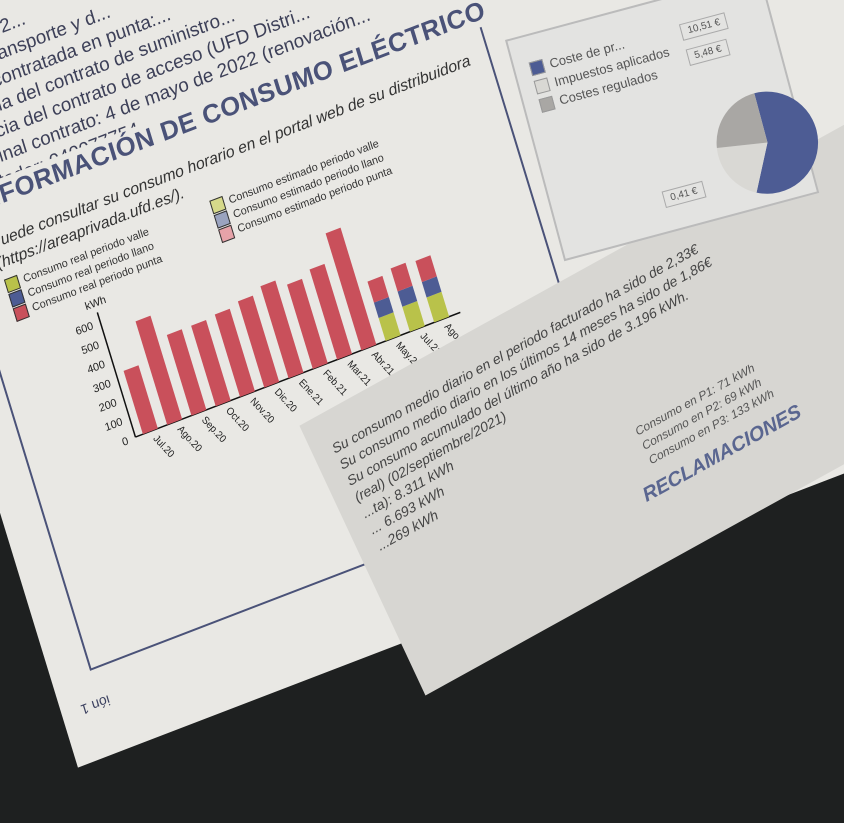 The width and height of the screenshot is (844, 823). Describe the element at coordinates (84, 329) in the screenshot. I see `y-tick-label: 600` at that location.